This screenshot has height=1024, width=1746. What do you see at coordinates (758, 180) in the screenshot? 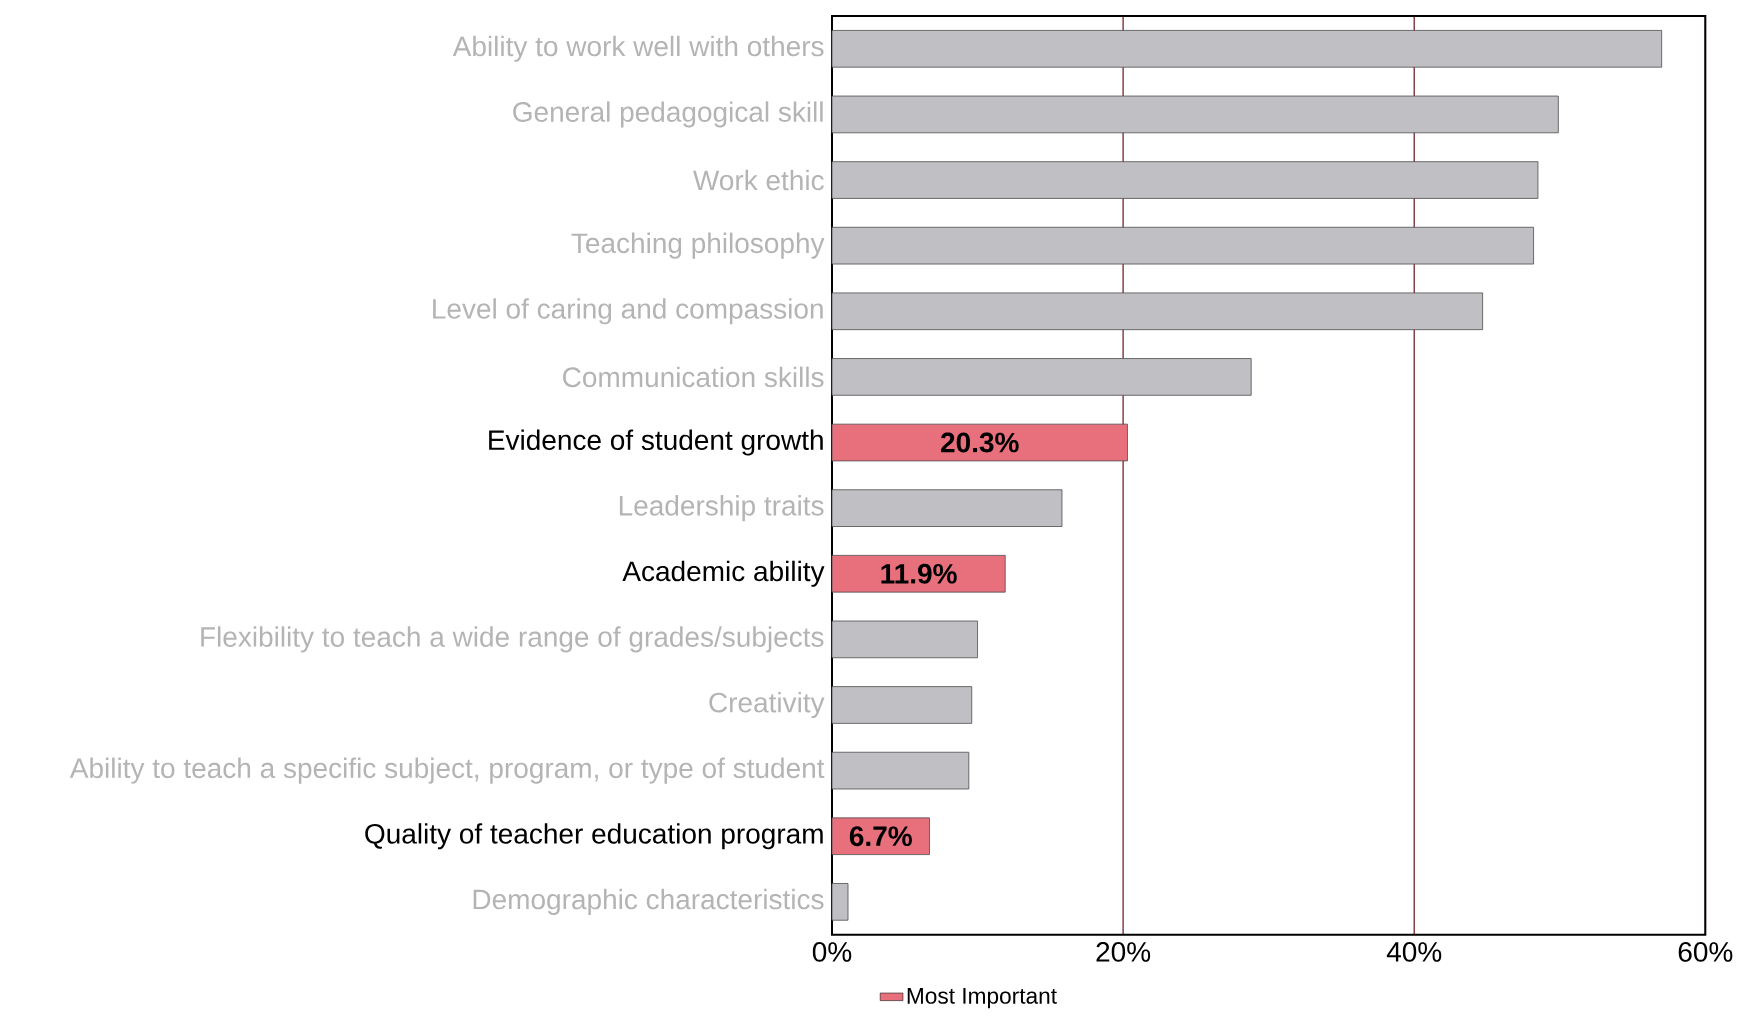
I see `y-tick-label: Work ethic` at bounding box center [758, 180].